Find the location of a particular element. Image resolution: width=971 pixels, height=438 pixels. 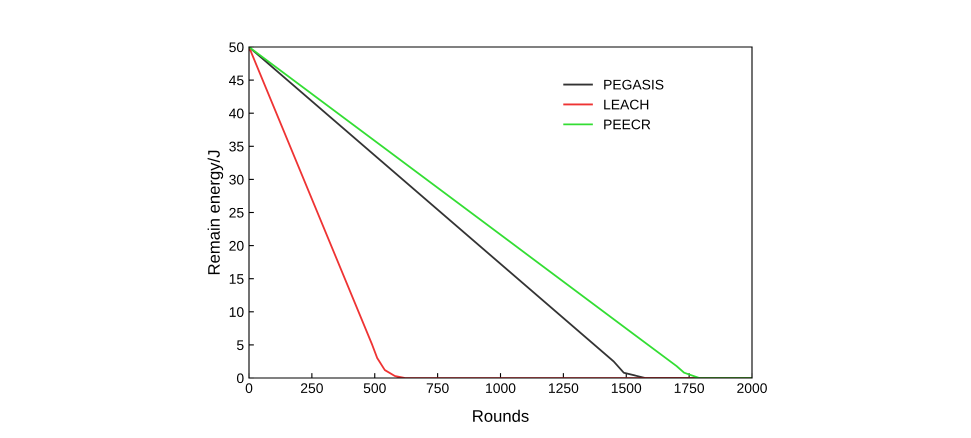

y-tick-label: 30 is located at coordinates (236, 179).